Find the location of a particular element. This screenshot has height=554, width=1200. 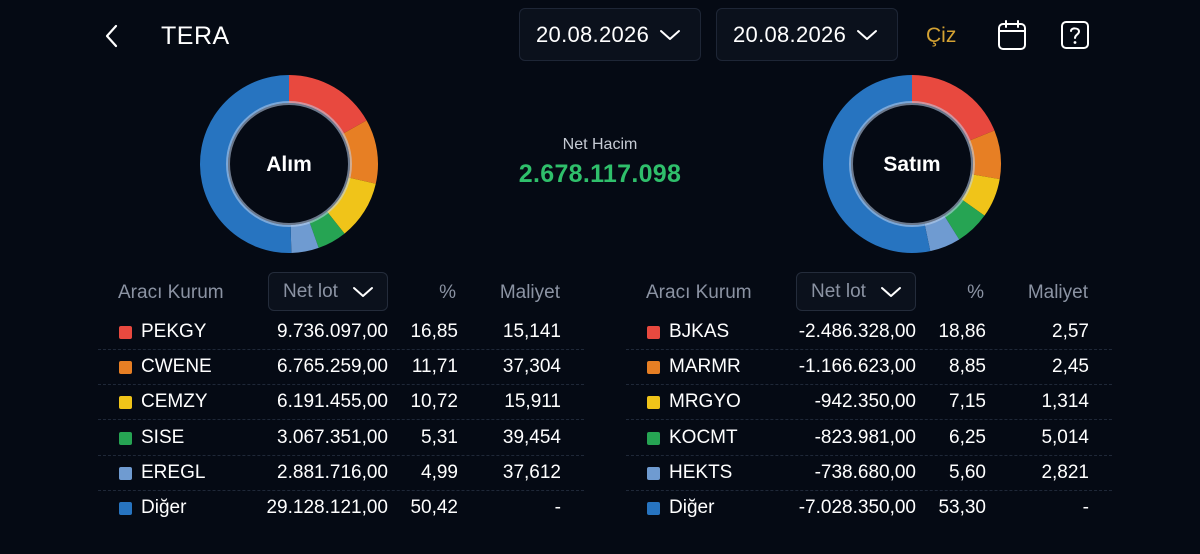

date-from-value: 20.08.2026 is located at coordinates (593, 34).